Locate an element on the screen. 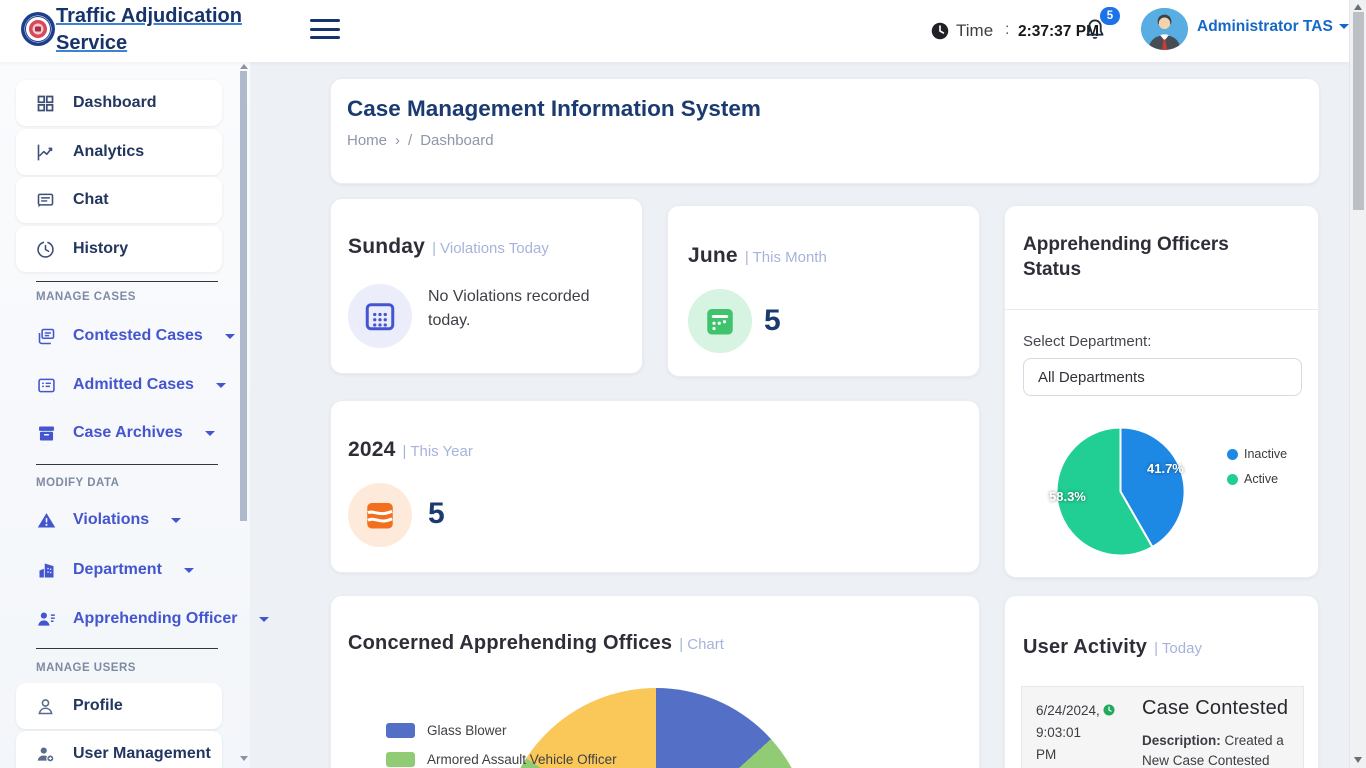 Image resolution: width=1366 pixels, height=768 pixels. breadcrumb-current: Dashboard is located at coordinates (457, 140).